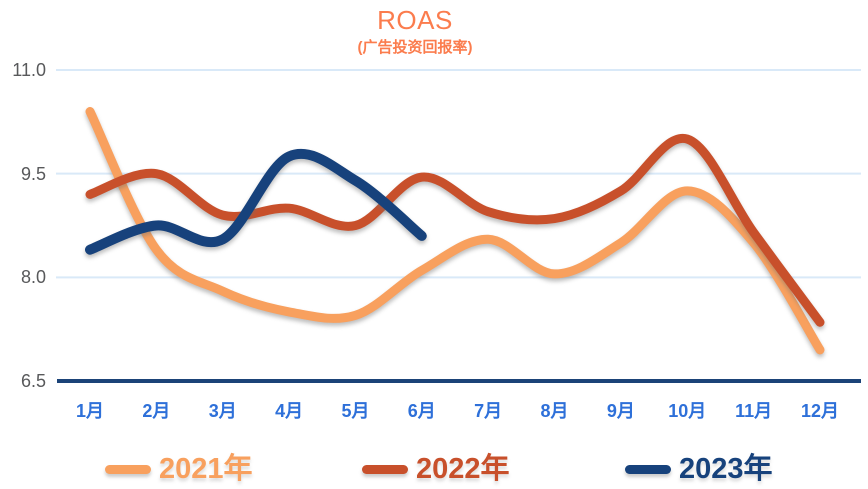 The width and height of the screenshot is (868, 489). Describe the element at coordinates (29, 70) in the screenshot. I see `y-tick-label: 11.0` at that location.